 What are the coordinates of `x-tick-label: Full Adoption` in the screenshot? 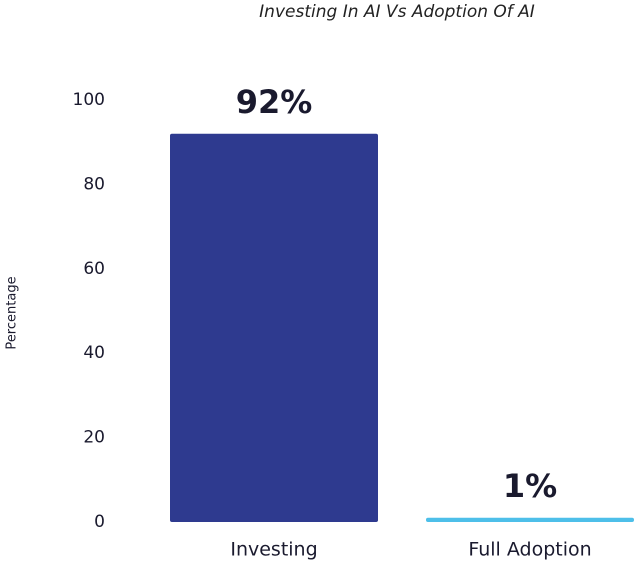 It's located at (529, 550).